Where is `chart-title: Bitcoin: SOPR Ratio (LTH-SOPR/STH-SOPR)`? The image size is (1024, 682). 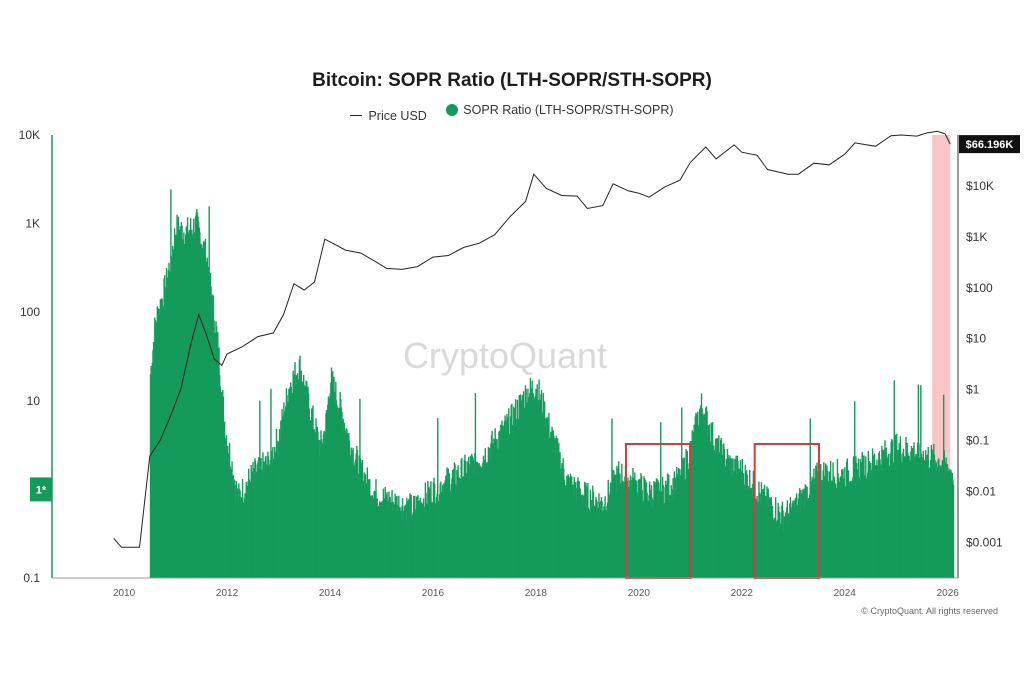 chart-title: Bitcoin: SOPR Ratio (LTH-SOPR/STH-SOPR) is located at coordinates (512, 80).